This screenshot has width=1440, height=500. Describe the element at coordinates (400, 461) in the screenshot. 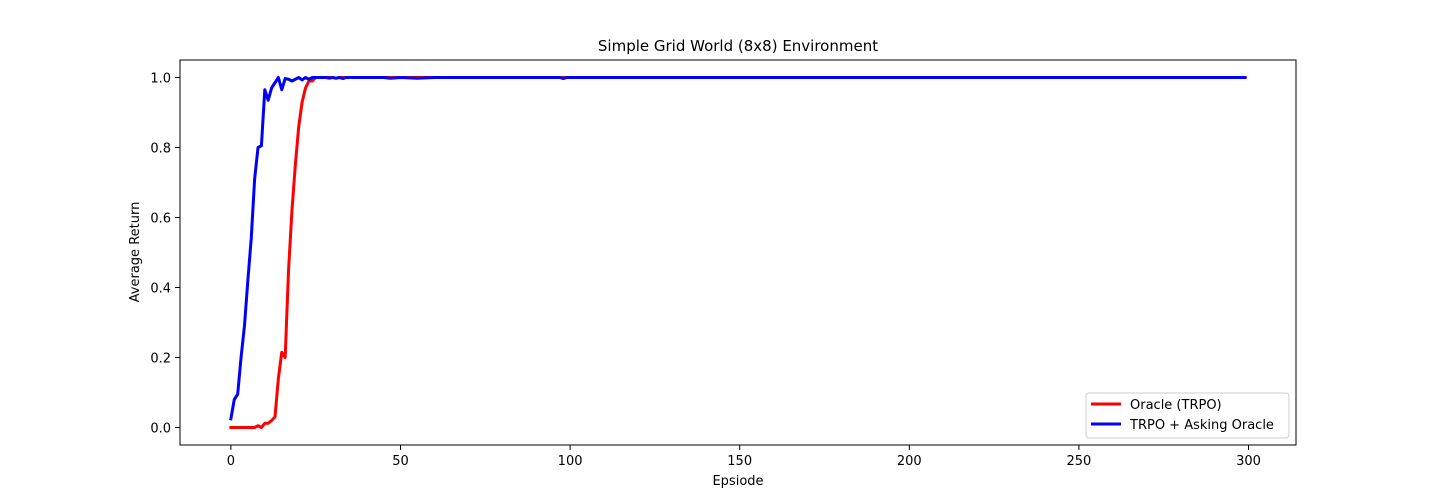

I see `x-tick-label: 50` at that location.